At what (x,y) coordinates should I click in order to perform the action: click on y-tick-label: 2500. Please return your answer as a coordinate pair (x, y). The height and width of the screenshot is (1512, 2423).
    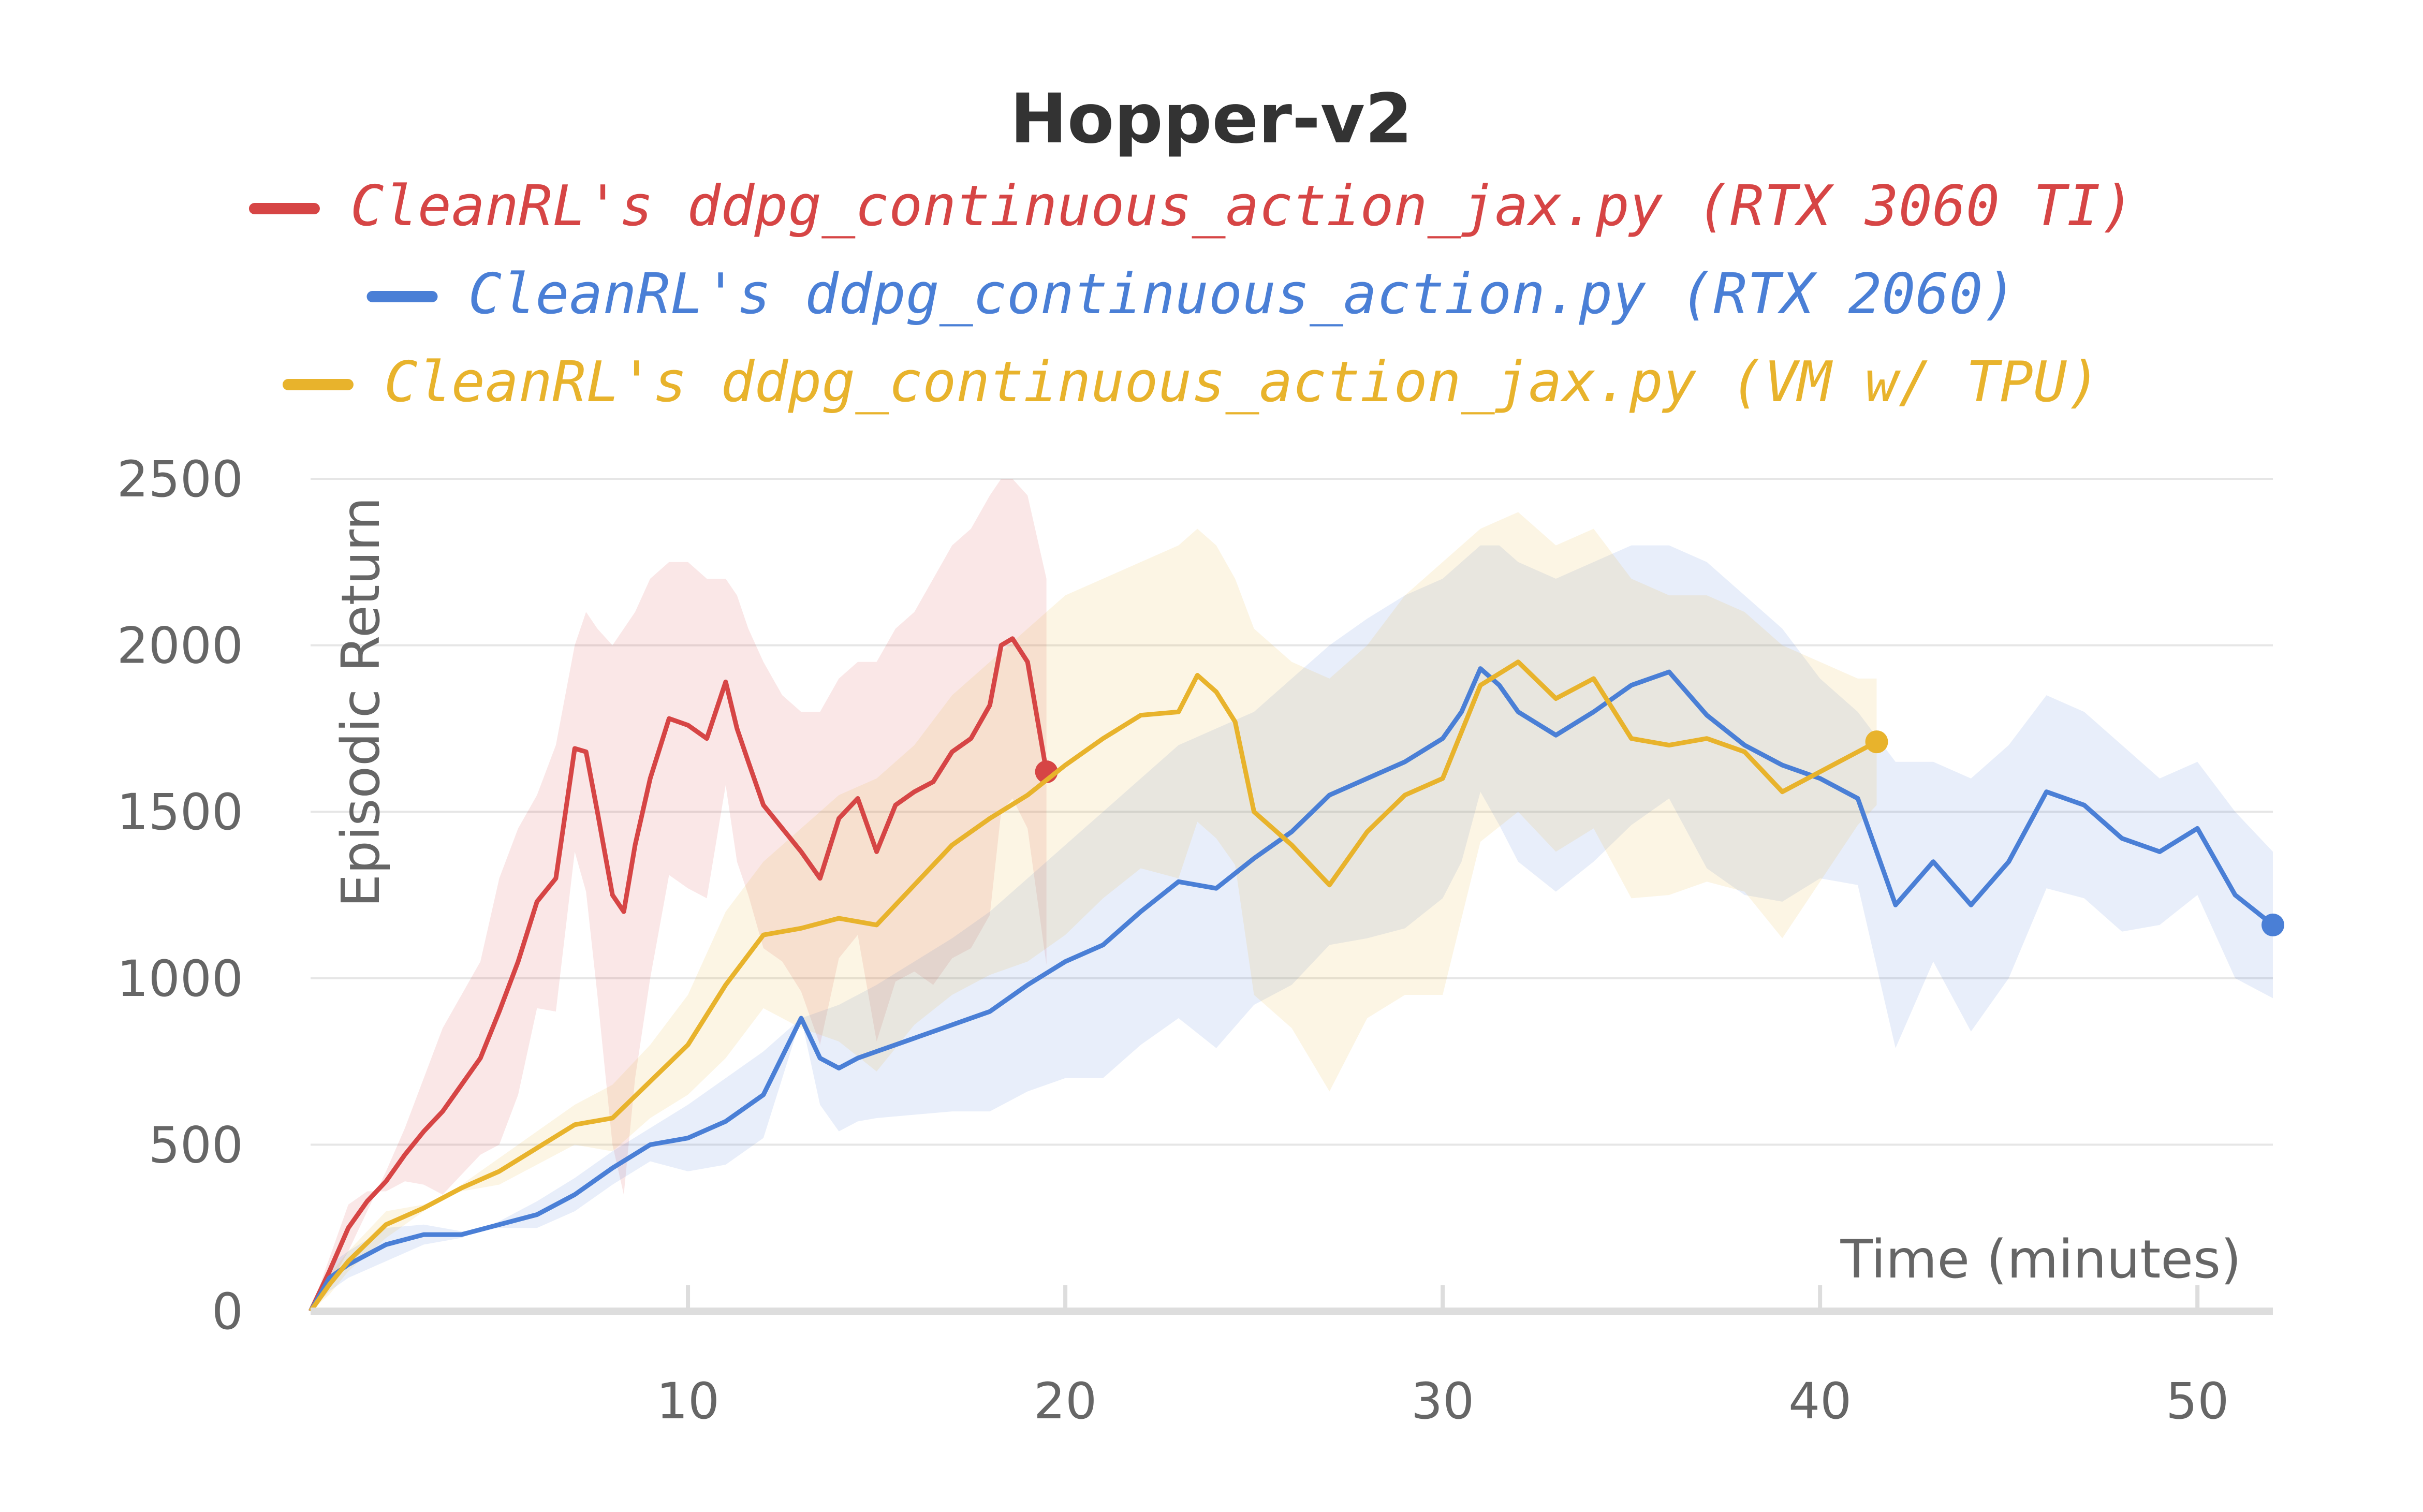
    Looking at the image, I should click on (180, 479).